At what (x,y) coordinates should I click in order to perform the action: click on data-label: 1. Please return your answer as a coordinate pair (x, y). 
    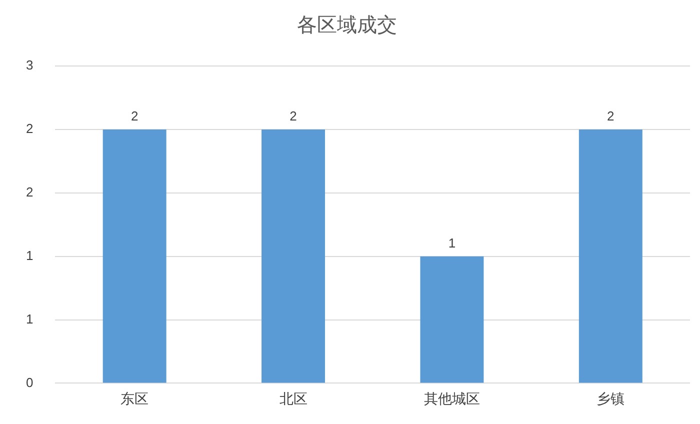
    Looking at the image, I should click on (452, 242).